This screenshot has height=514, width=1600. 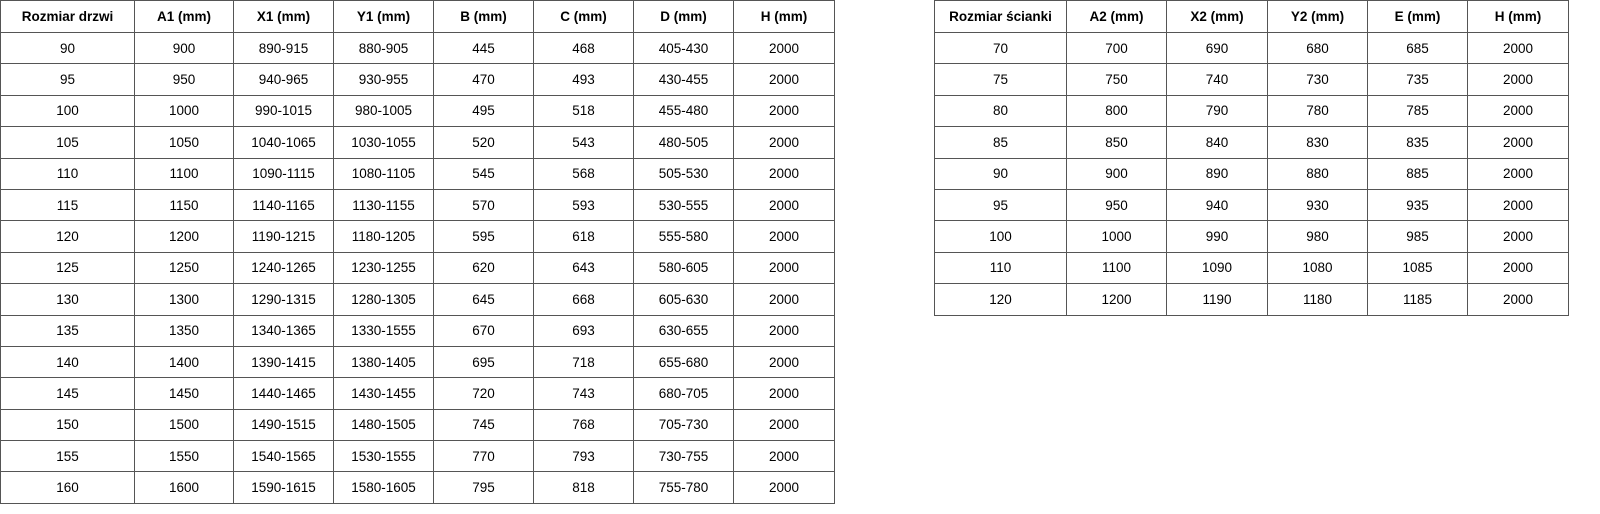 What do you see at coordinates (1518, 16) in the screenshot?
I see `column-header: H (mm)` at bounding box center [1518, 16].